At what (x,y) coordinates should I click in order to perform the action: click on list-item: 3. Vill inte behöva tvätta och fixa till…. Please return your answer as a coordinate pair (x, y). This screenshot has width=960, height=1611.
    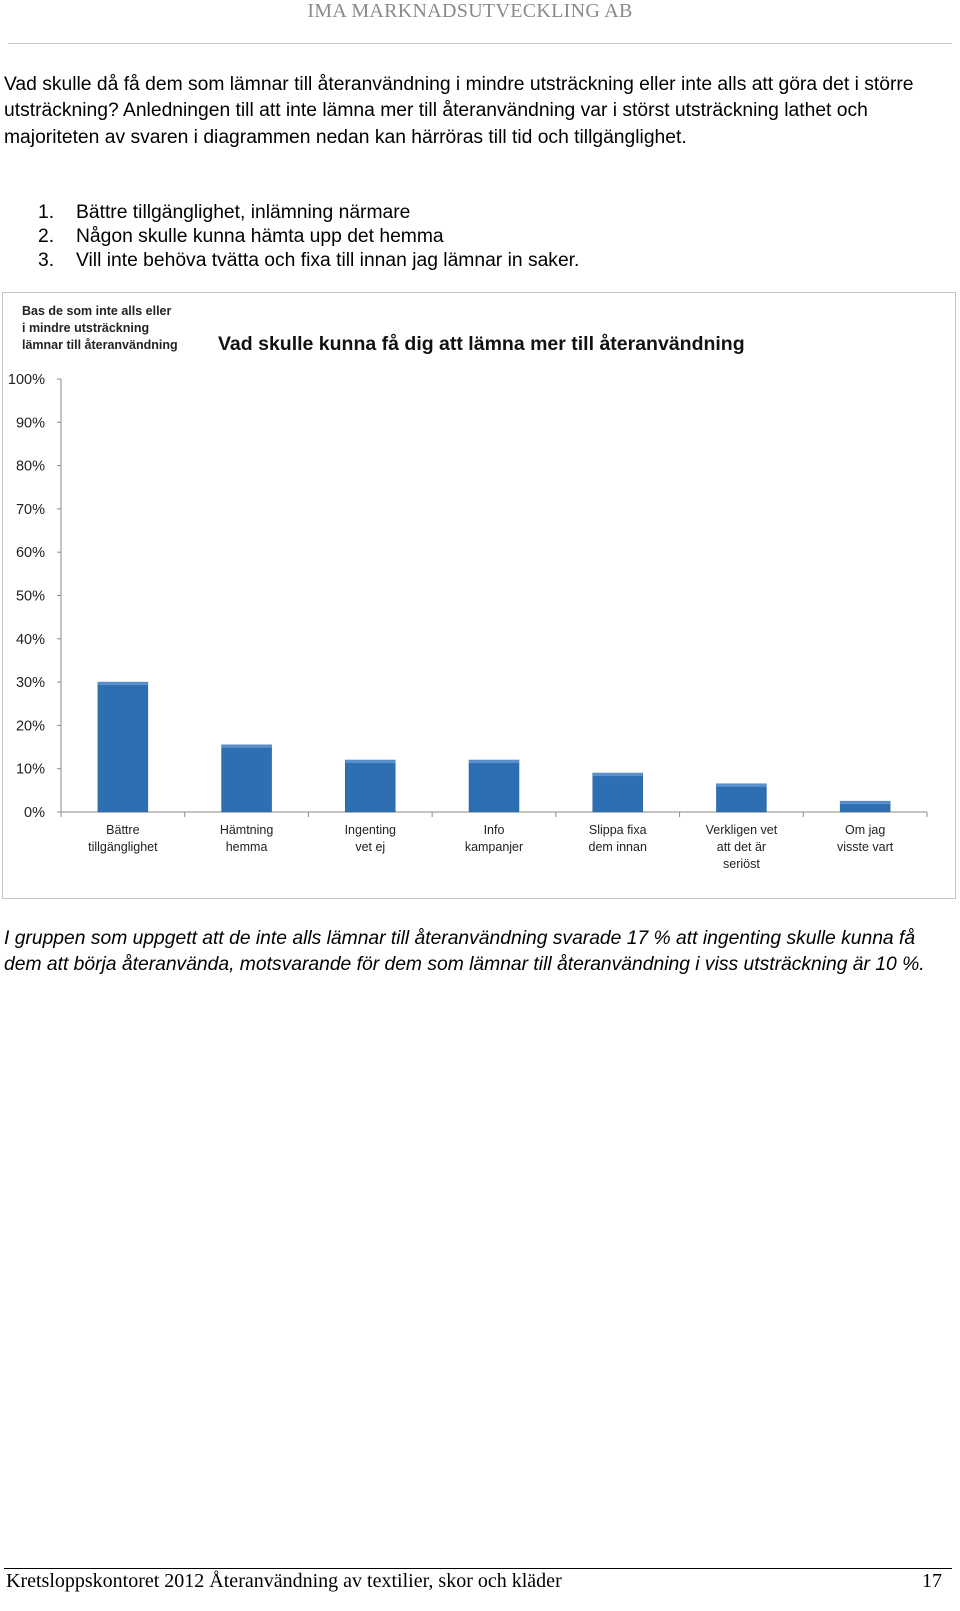
    Looking at the image, I should click on (289, 261).